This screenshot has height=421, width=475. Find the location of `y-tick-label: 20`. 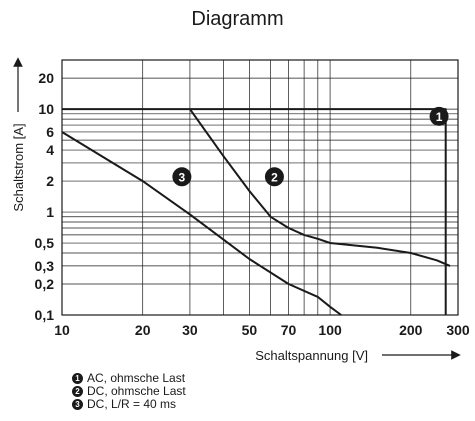

y-tick-label: 20 is located at coordinates (46, 78).